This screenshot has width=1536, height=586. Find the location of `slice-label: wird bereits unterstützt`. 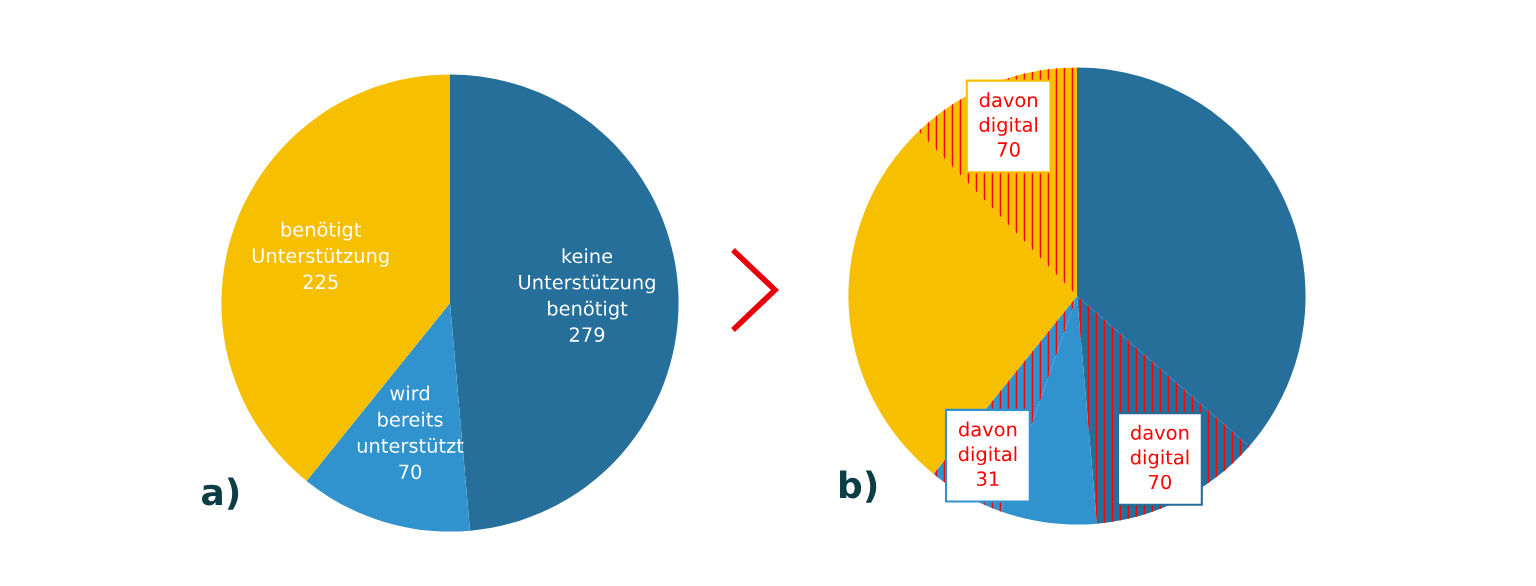

slice-label: wird bereits unterstützt is located at coordinates (410, 419).